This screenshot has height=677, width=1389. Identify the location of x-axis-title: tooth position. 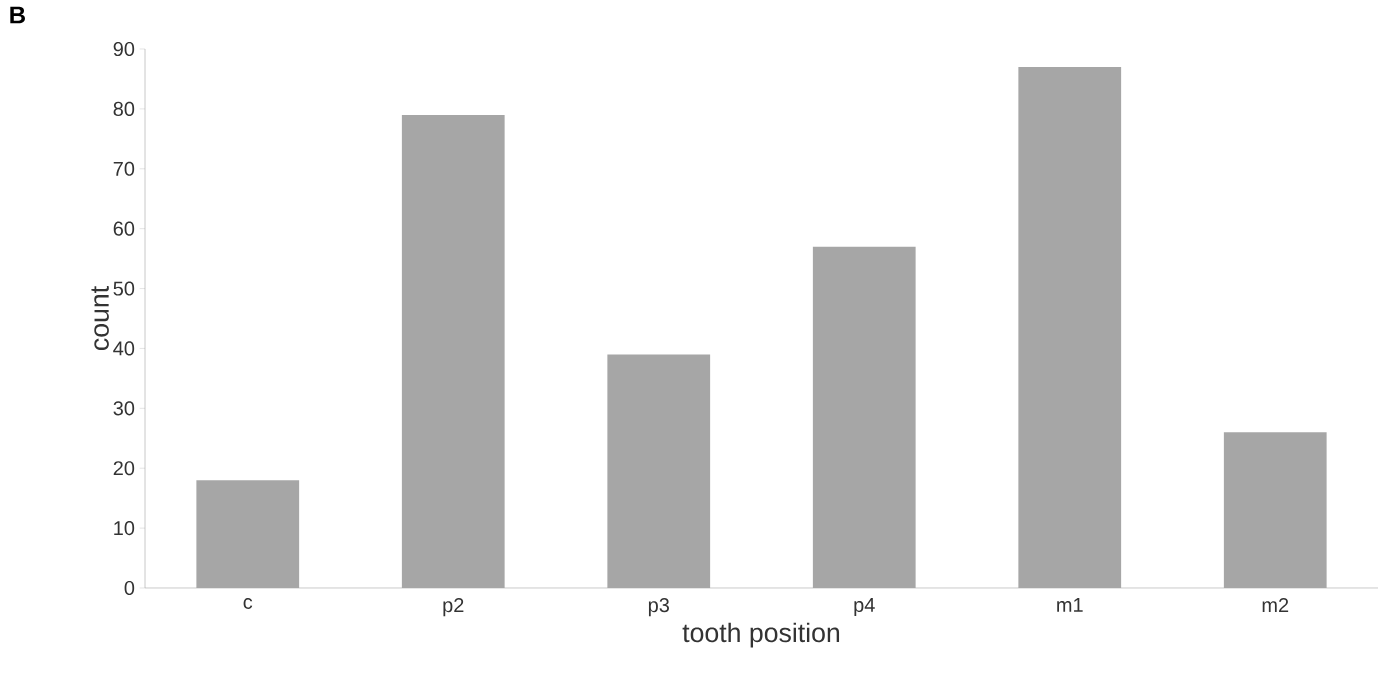
(761, 635).